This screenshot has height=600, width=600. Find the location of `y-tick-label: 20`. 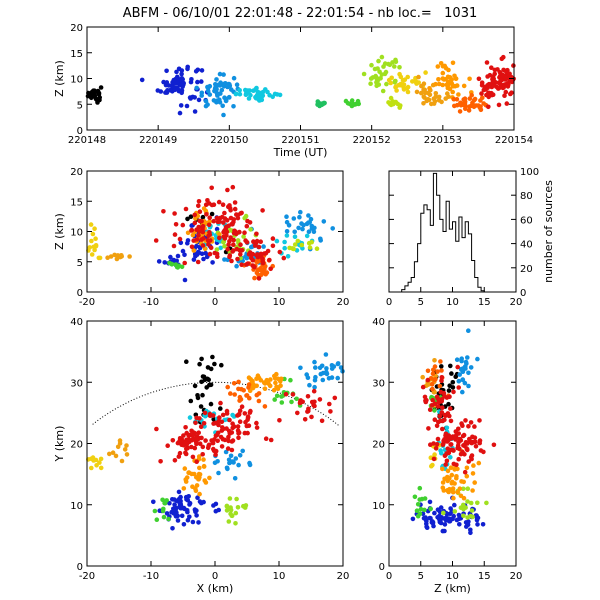

y-tick-label: 20 is located at coordinates (76, 28).